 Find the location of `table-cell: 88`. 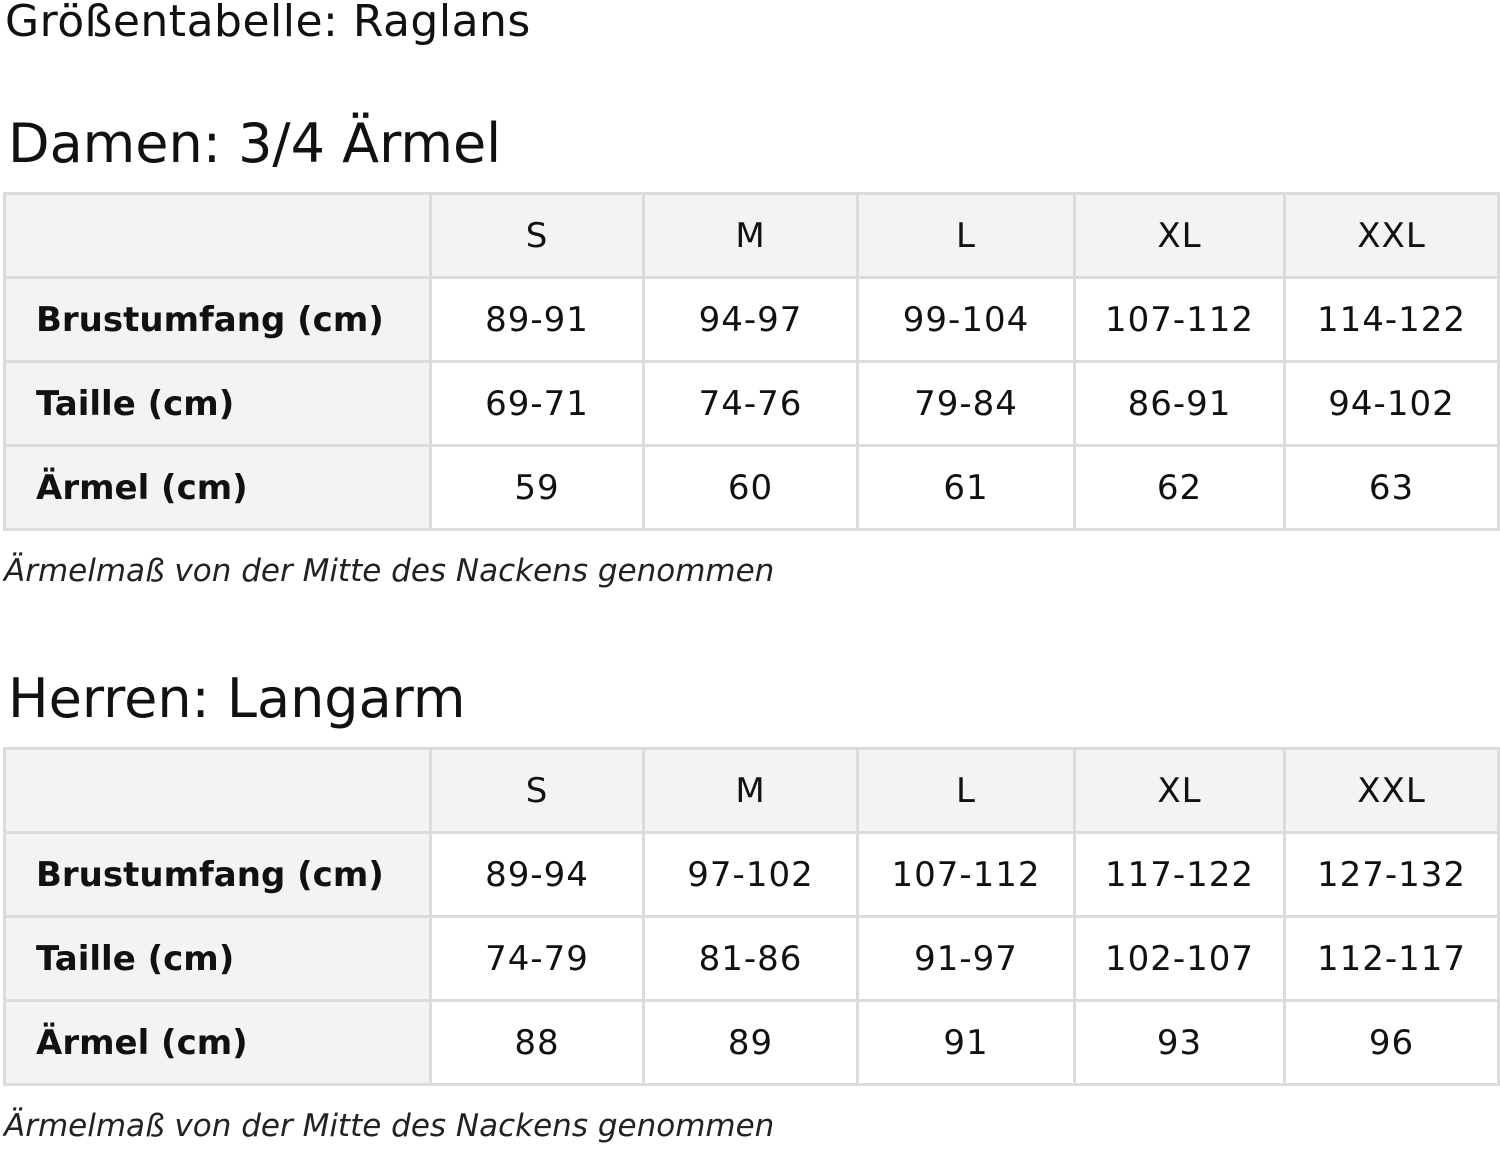

table-cell: 88 is located at coordinates (537, 1042).